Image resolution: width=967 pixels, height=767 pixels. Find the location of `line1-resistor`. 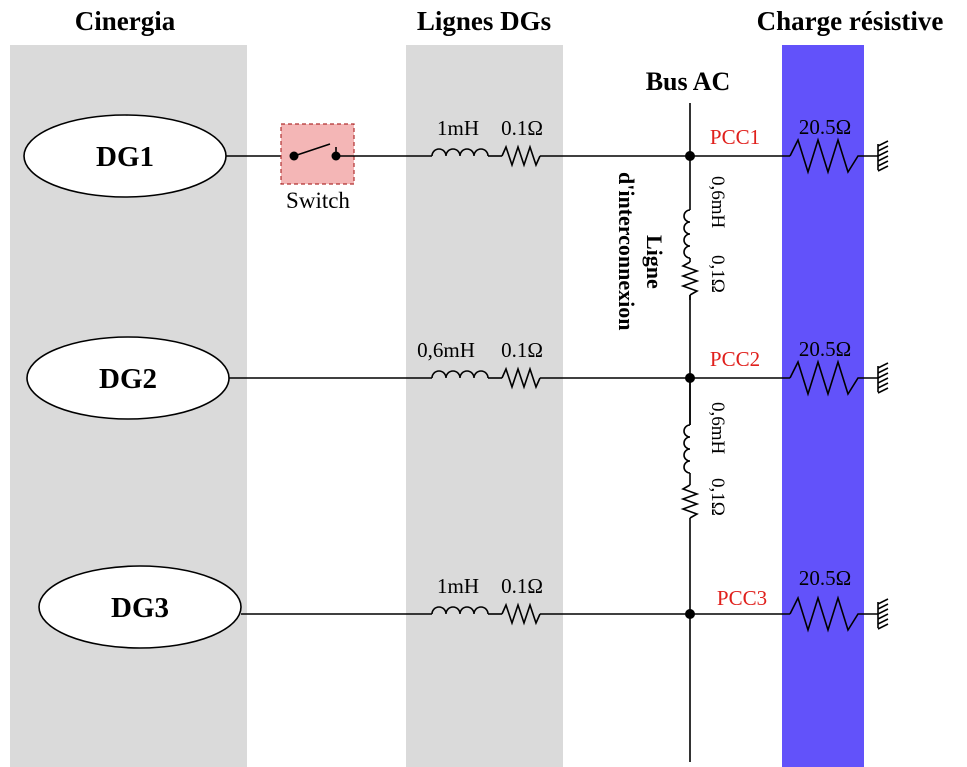

line1-resistor is located at coordinates (521, 156).